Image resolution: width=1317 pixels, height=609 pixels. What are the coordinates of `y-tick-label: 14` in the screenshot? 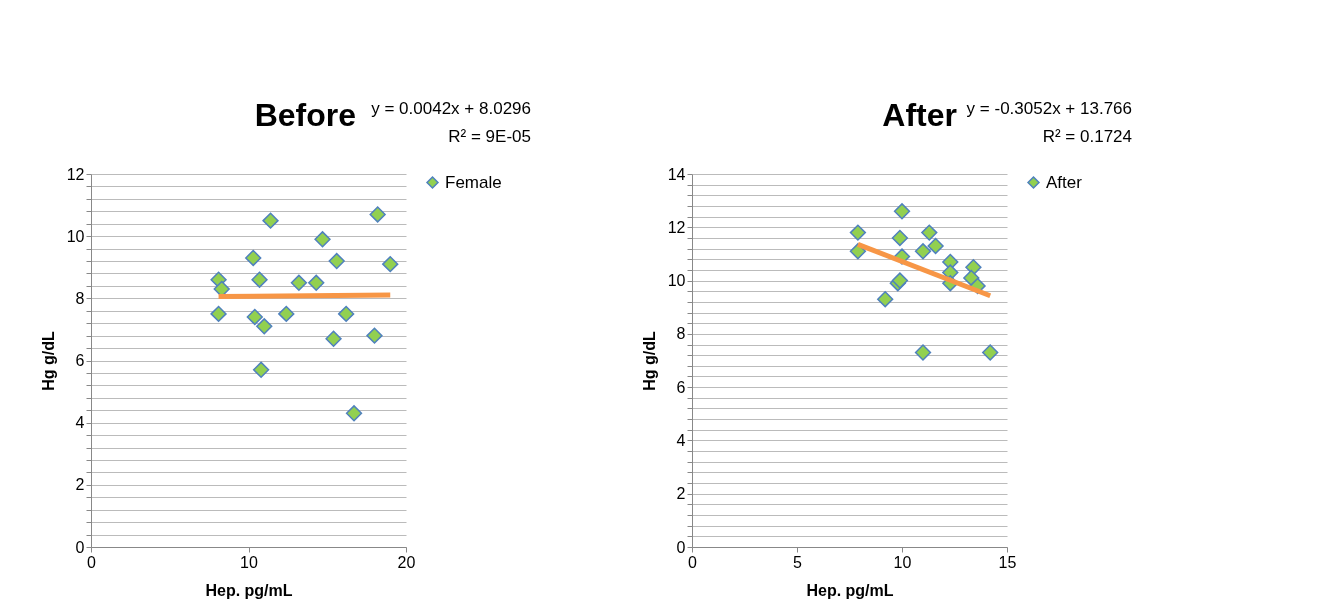 It's located at (676, 174).